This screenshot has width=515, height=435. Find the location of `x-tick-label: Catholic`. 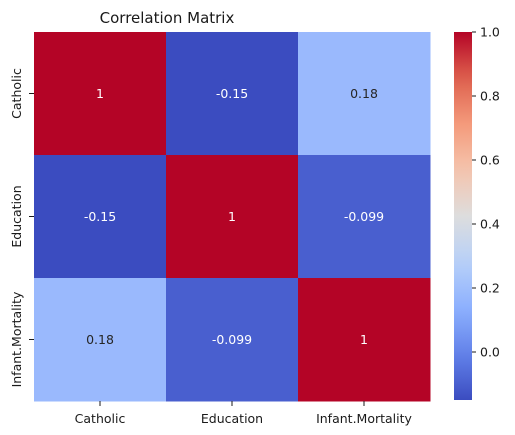

x-tick-label: Catholic is located at coordinates (100, 418).